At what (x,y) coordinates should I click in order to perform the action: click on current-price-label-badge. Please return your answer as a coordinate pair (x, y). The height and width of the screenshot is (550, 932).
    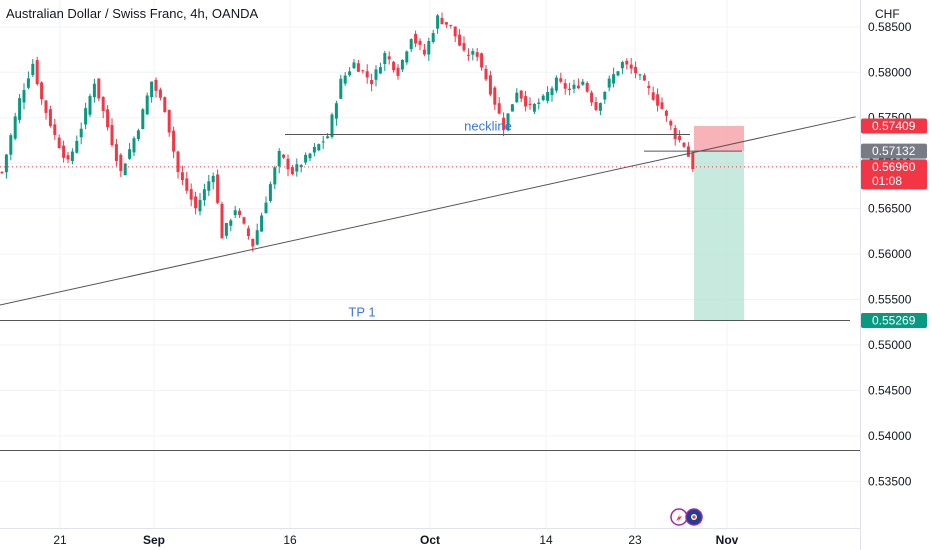
    Looking at the image, I should click on (894, 174).